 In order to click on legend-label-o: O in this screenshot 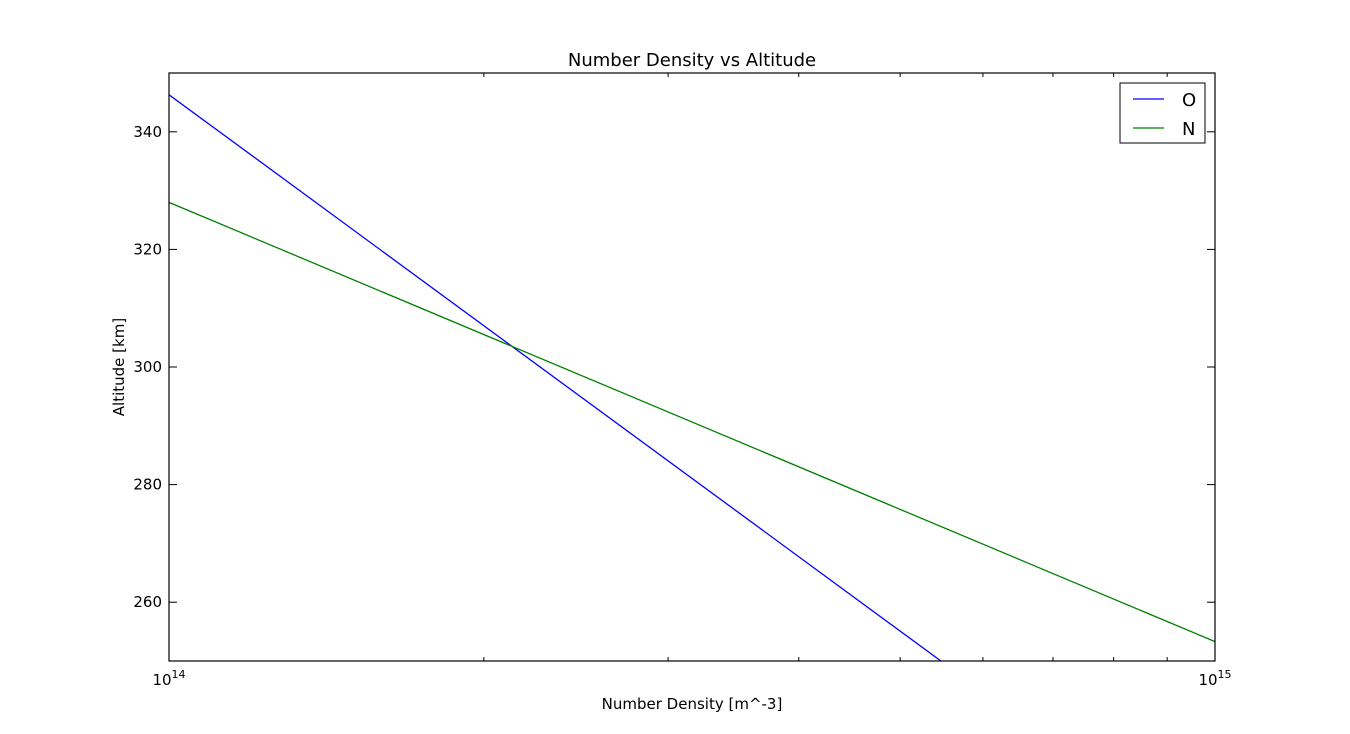, I will do `click(1189, 100)`.